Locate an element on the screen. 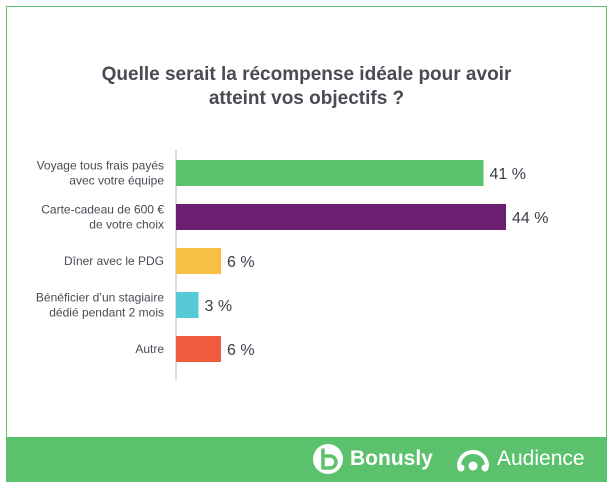 Image resolution: width=615 pixels, height=496 pixels. audience-wordmark: Audience is located at coordinates (541, 458).